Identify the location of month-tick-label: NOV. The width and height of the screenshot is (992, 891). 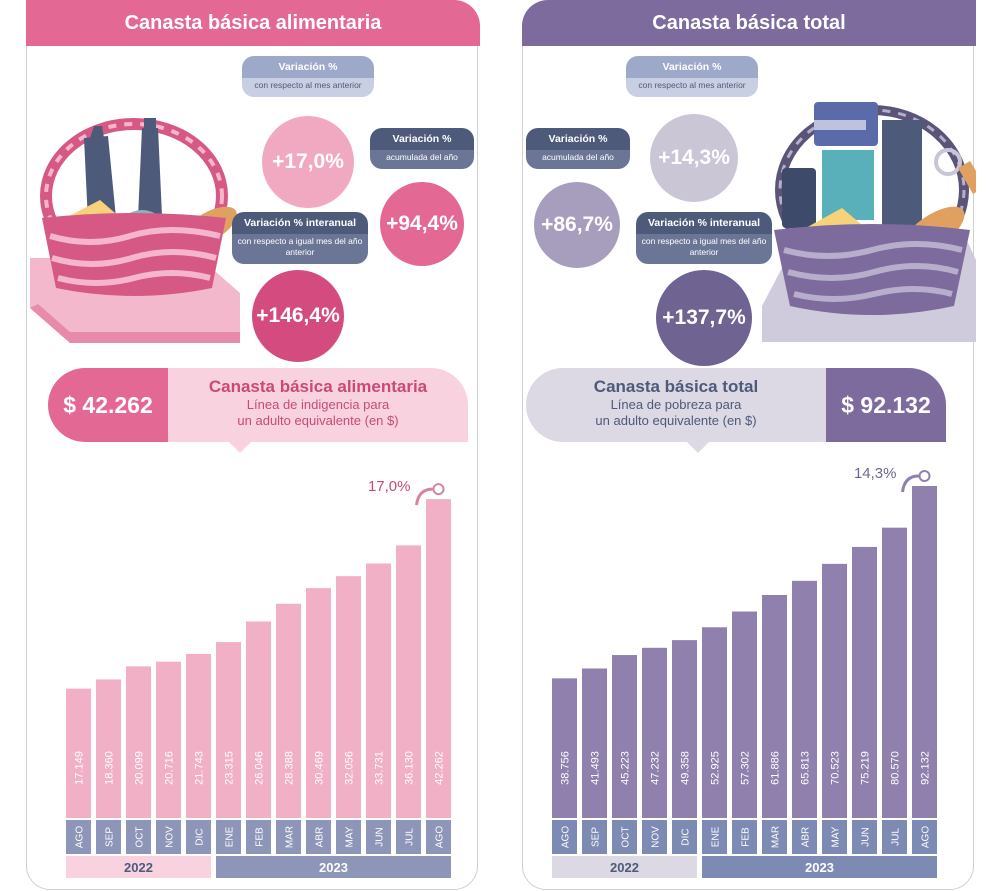
(170, 837).